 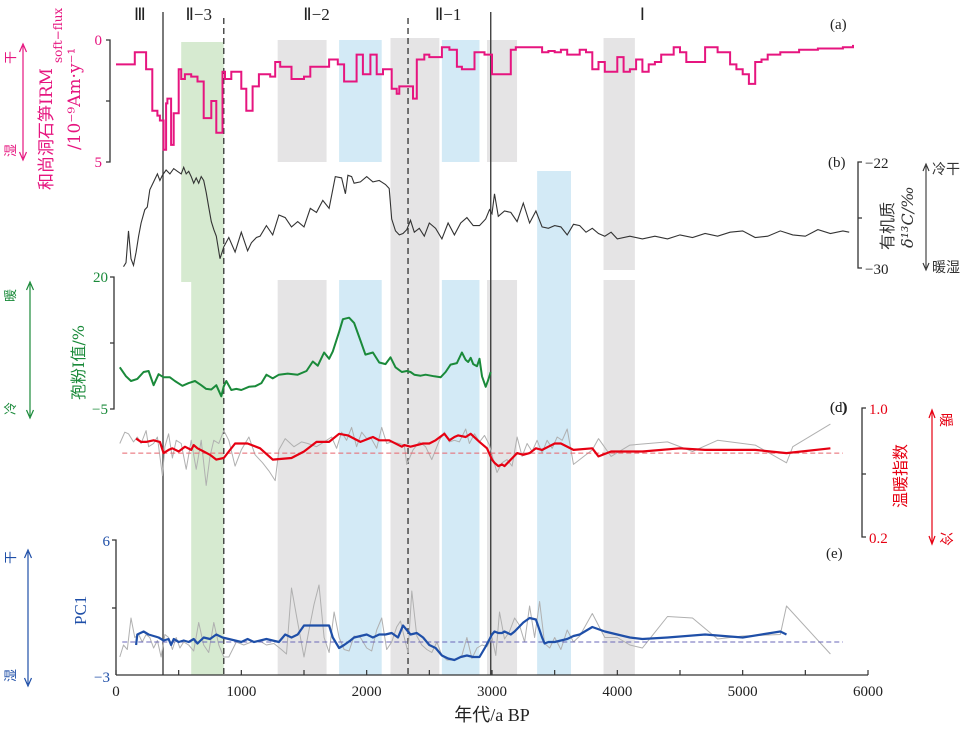 I want to click on panel-e-arrow-top-label: 干, so click(x=11, y=557).